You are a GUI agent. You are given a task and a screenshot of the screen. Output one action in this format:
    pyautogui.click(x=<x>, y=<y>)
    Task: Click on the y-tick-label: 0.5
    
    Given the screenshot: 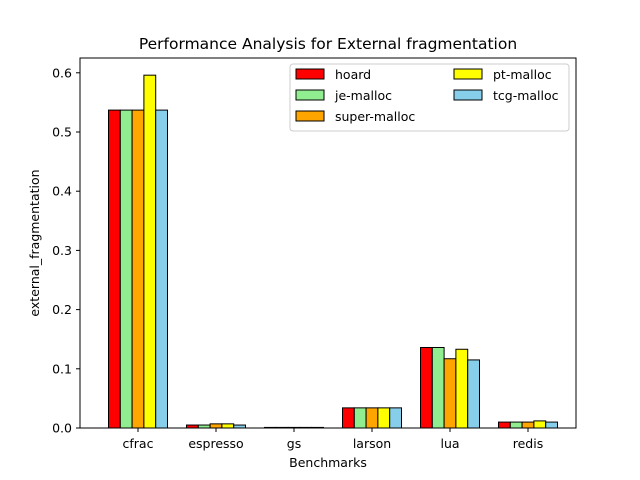 What is the action you would take?
    pyautogui.click(x=62, y=132)
    